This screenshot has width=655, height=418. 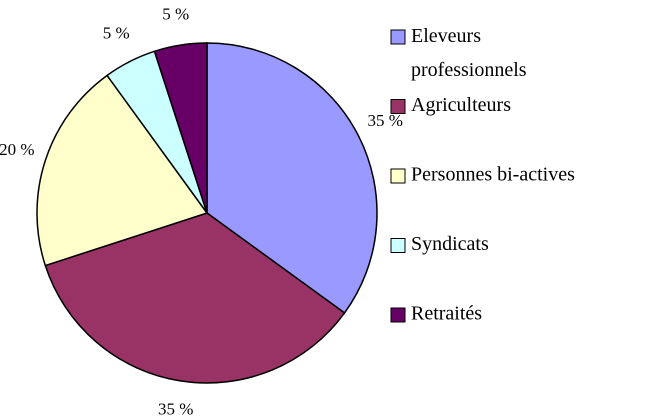 I want to click on legend-label: Agriculteurs, so click(x=461, y=105).